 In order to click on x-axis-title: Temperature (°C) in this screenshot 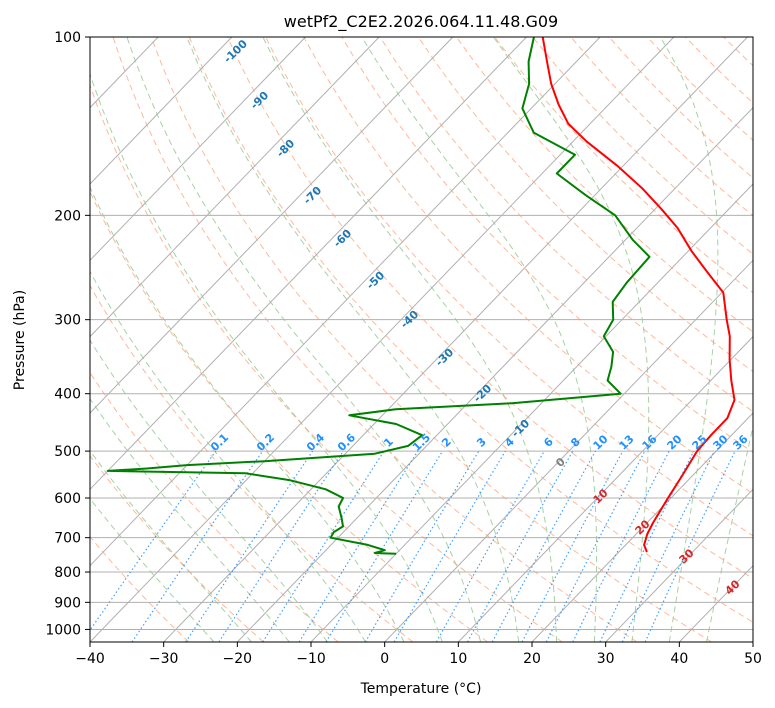, I will do `click(421, 689)`.